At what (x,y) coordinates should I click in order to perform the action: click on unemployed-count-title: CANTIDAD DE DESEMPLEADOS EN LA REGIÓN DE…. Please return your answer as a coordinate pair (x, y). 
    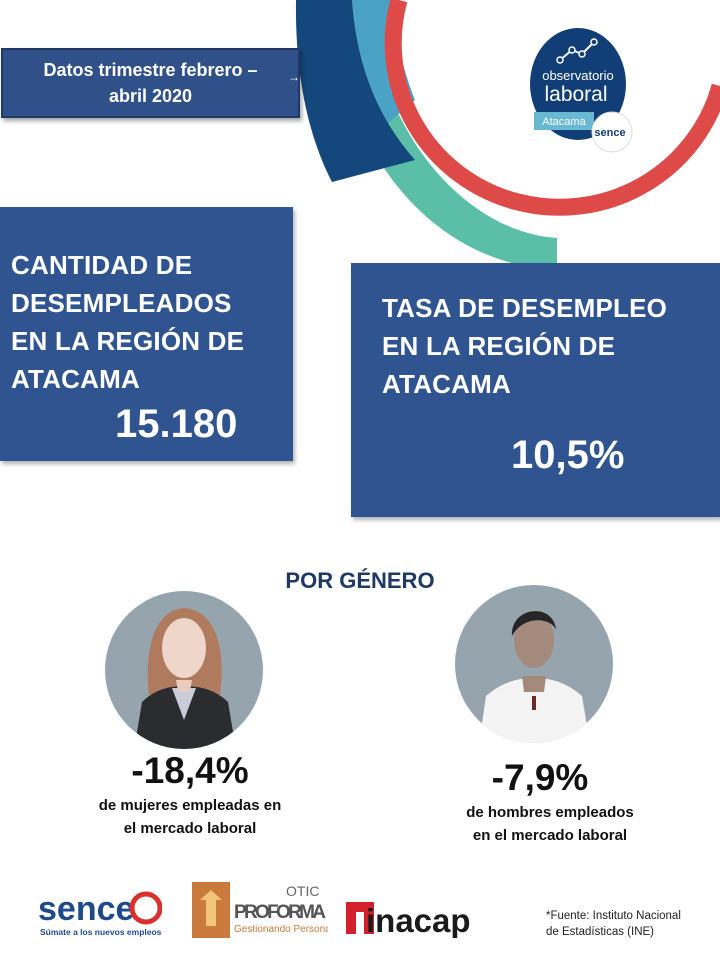
    Looking at the image, I should click on (128, 322).